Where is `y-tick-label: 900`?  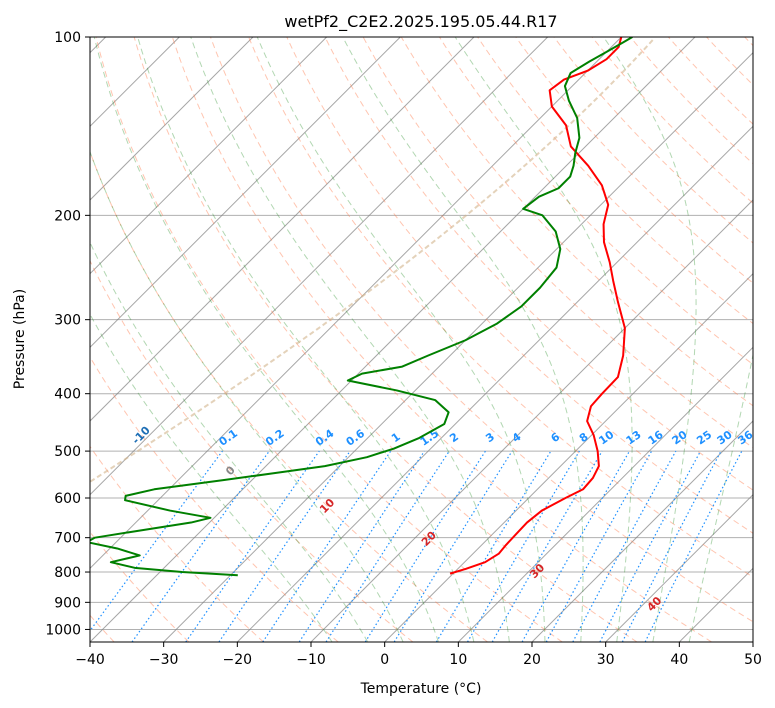
y-tick-label: 900 is located at coordinates (67, 603).